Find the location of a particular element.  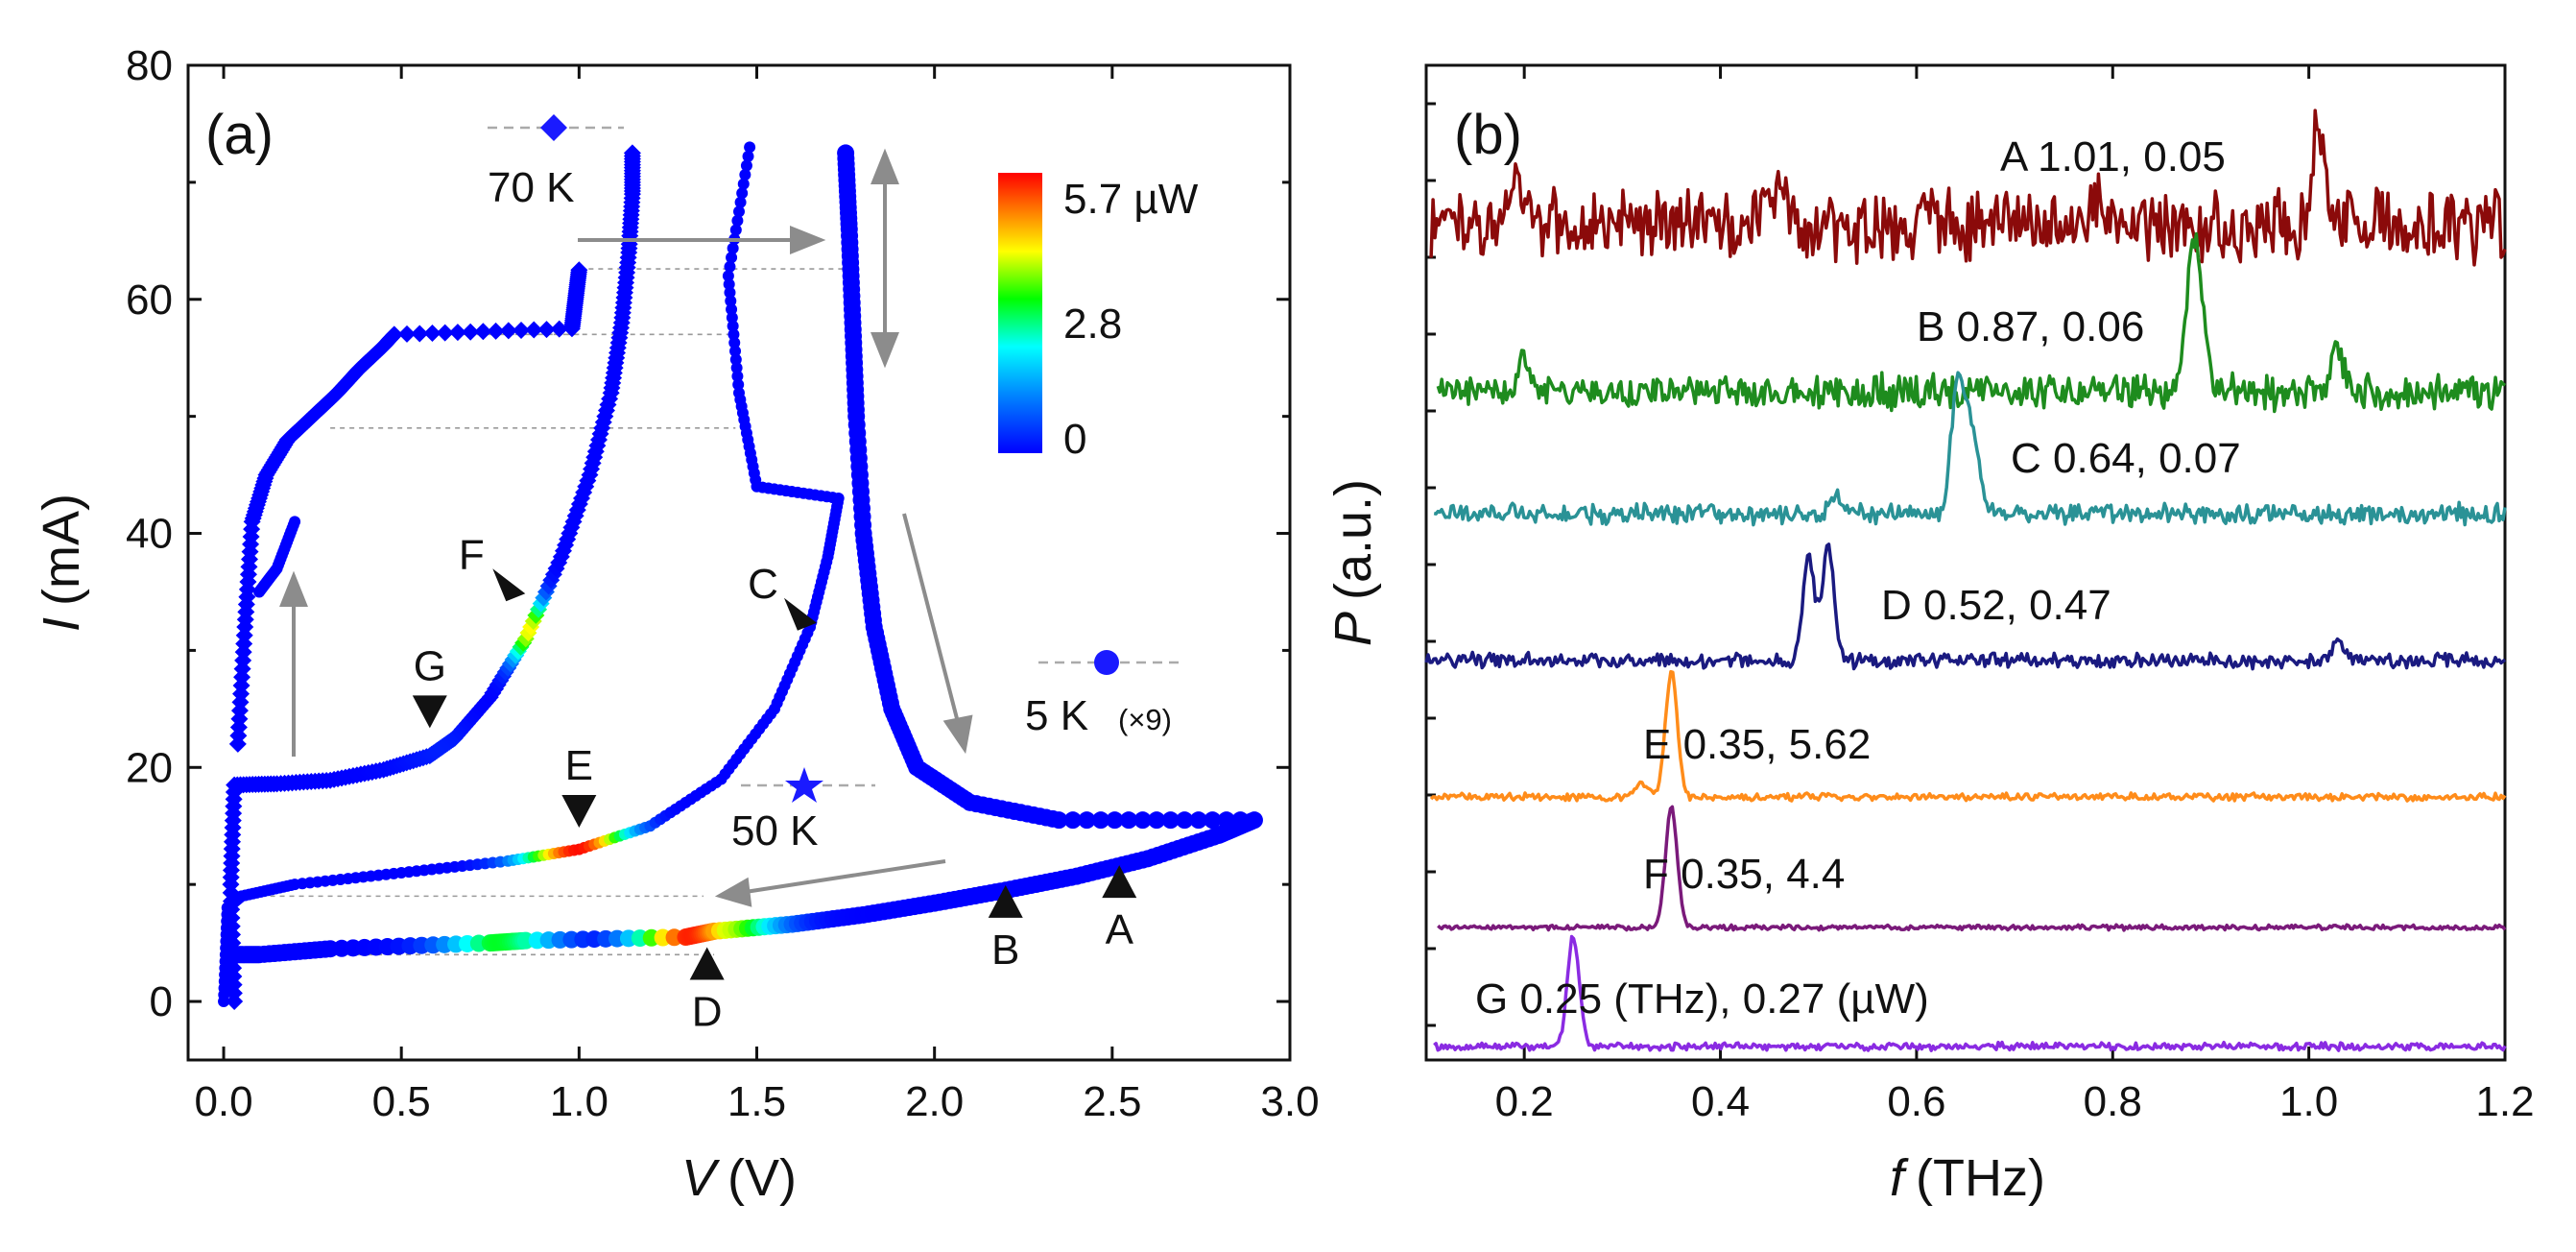

colorbar: 5.7 µW 2.8 0 is located at coordinates (1098, 318).